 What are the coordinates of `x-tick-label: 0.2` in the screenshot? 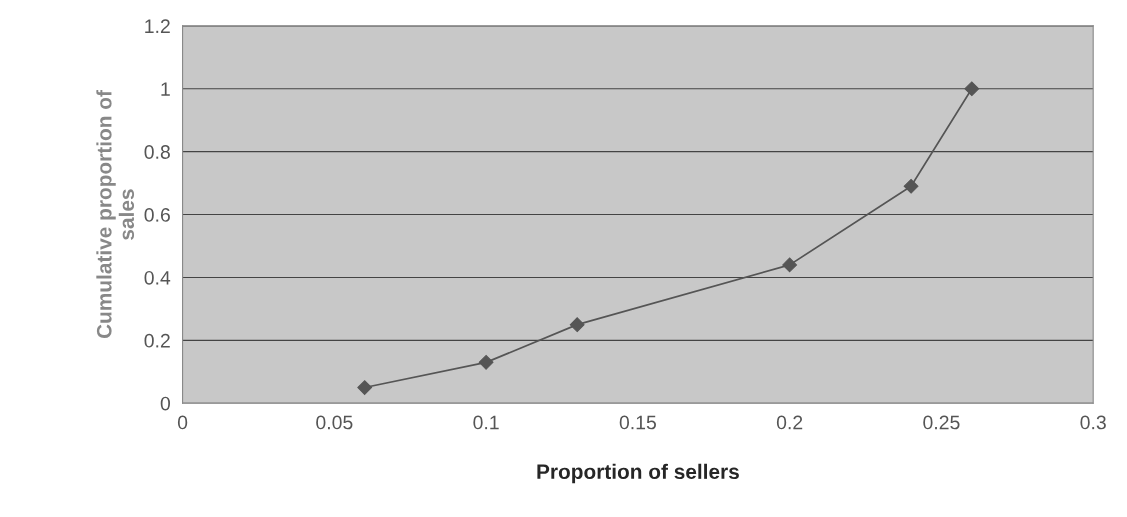 It's located at (789, 422).